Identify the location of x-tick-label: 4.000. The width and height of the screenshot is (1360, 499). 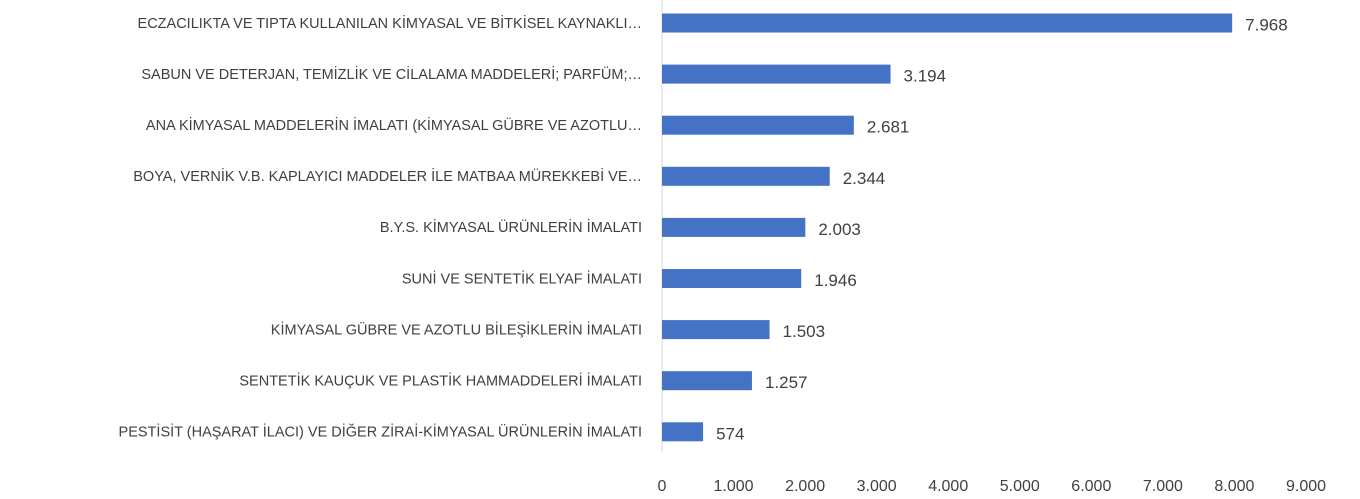
(948, 486).